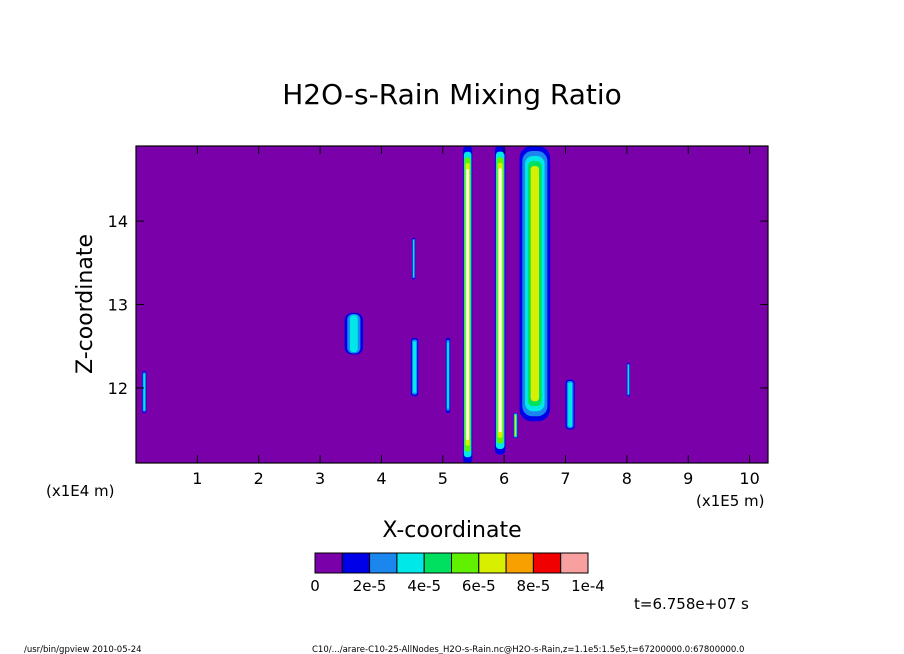 This screenshot has height=654, width=904. What do you see at coordinates (504, 478) in the screenshot?
I see `x-tick-label: 6` at bounding box center [504, 478].